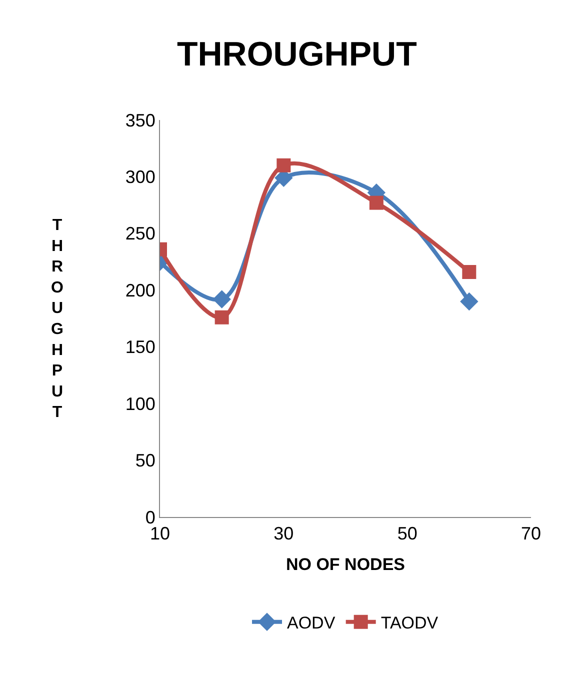  I want to click on x-tick-label: 30, so click(284, 534).